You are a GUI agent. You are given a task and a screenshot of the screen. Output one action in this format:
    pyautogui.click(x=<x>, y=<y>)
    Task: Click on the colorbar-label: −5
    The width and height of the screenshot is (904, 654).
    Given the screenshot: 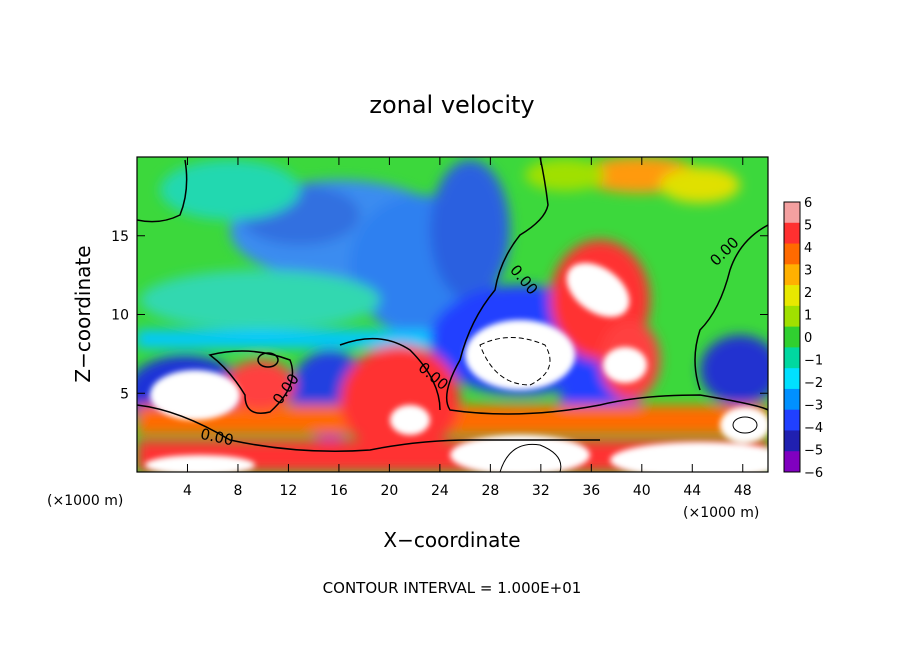 What is the action you would take?
    pyautogui.click(x=813, y=451)
    